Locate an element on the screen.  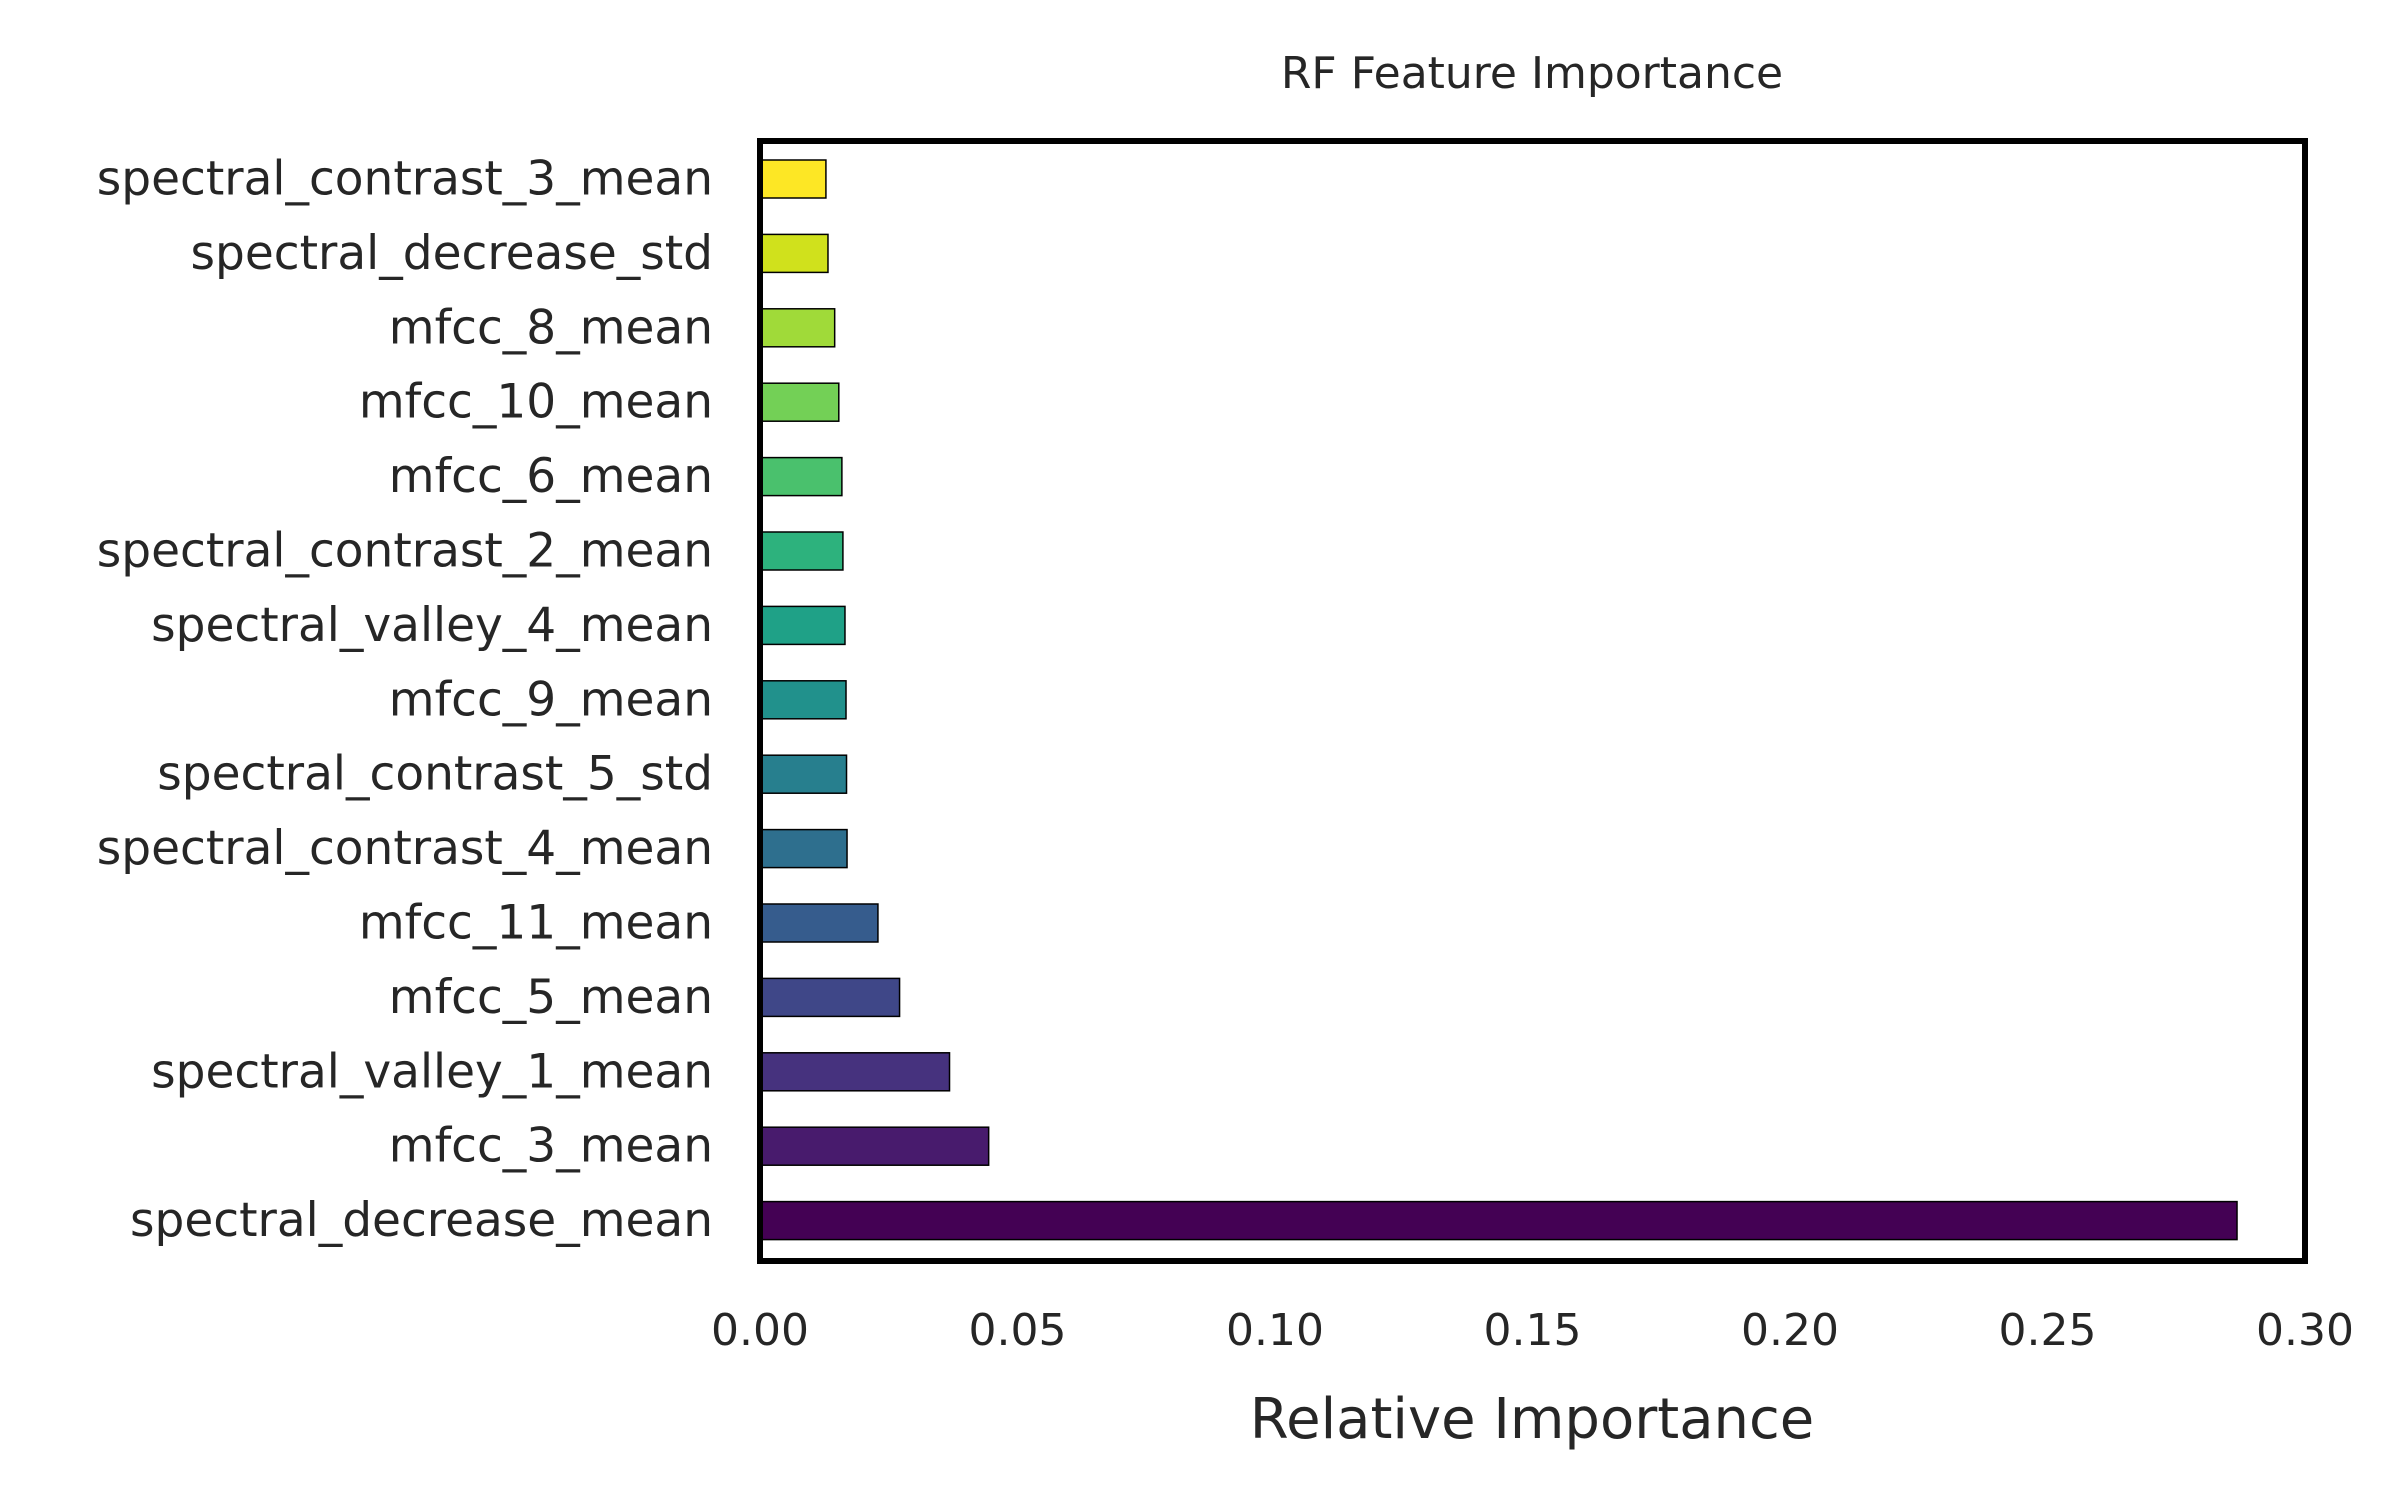
bar-mfcc_9_mean is located at coordinates (803, 700).